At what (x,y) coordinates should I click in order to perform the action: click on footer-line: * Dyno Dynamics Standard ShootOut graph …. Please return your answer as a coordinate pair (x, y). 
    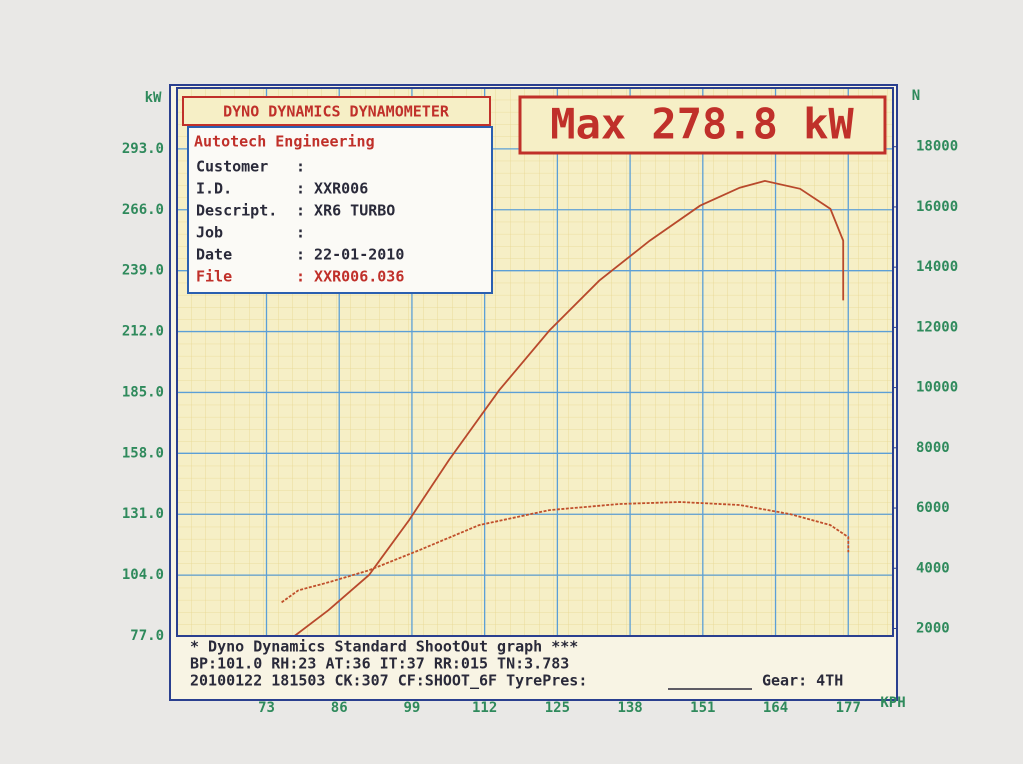
    Looking at the image, I should click on (384, 647).